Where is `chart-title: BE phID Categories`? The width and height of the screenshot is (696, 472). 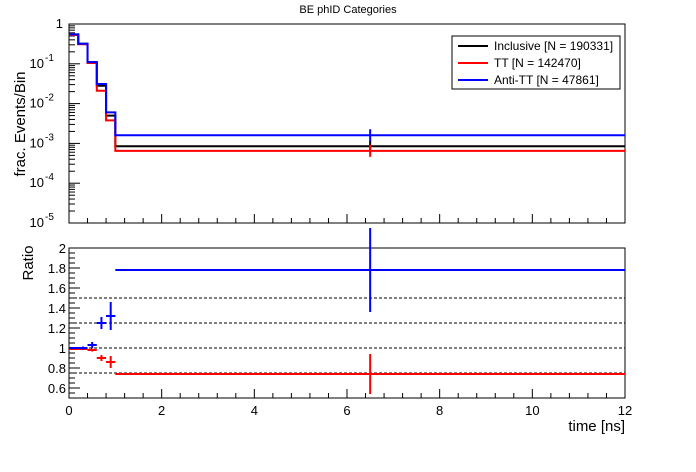 chart-title: BE phID Categories is located at coordinates (348, 10).